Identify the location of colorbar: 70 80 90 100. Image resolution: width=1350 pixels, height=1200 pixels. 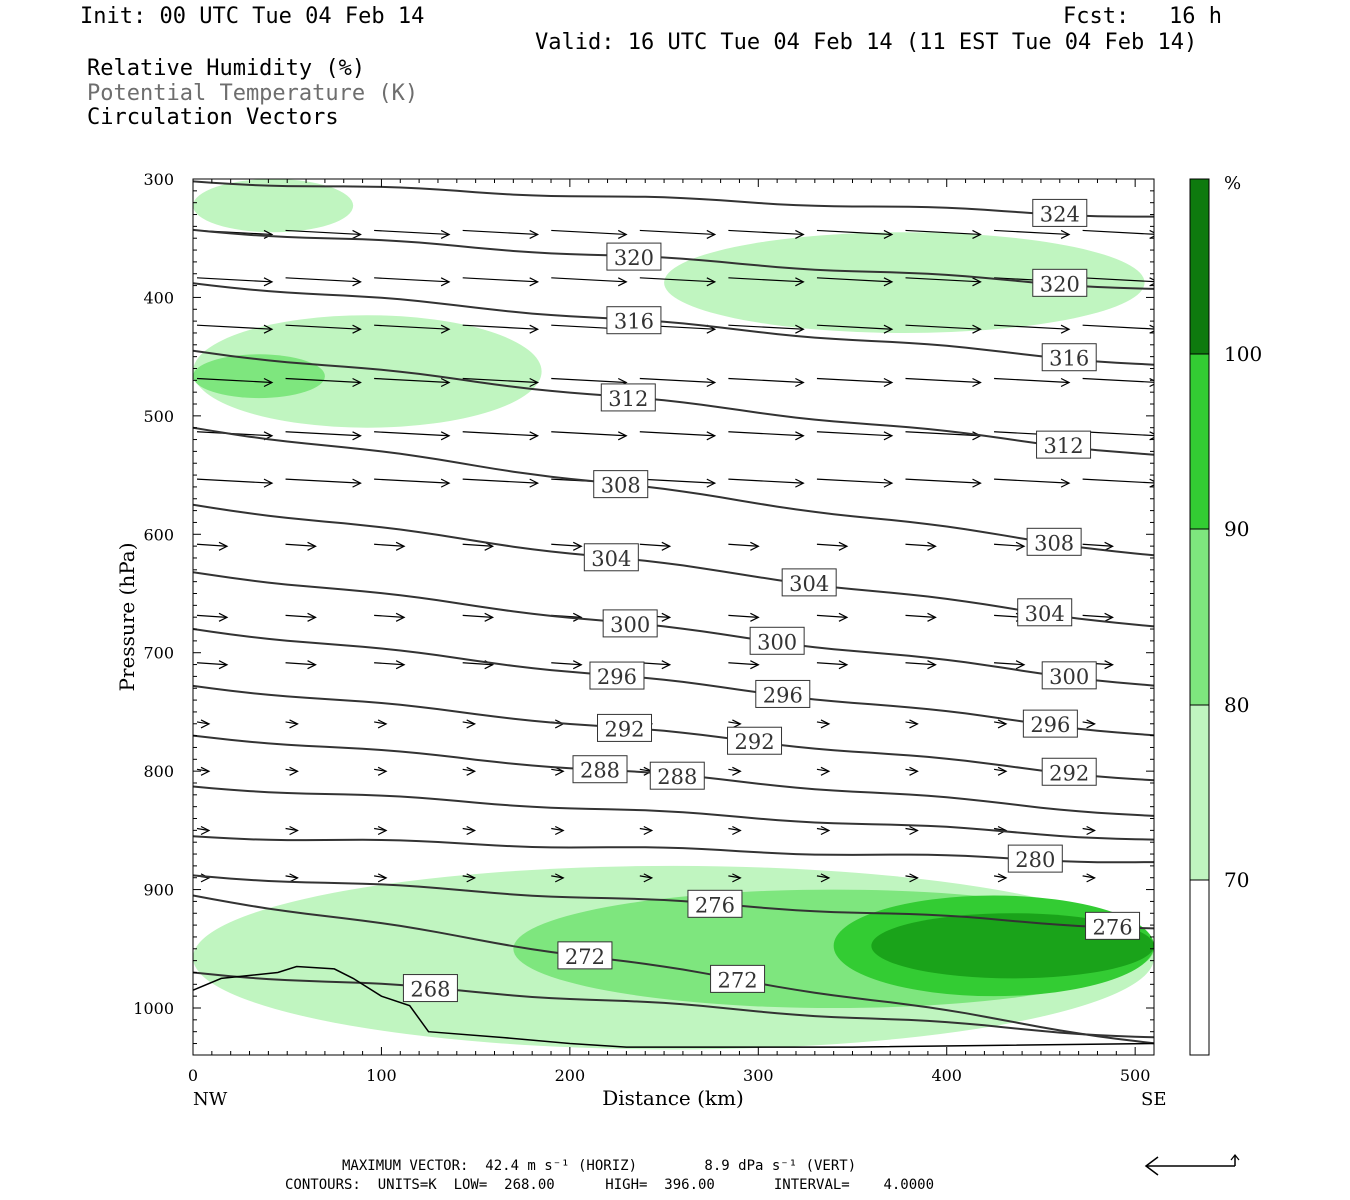
(1225, 617).